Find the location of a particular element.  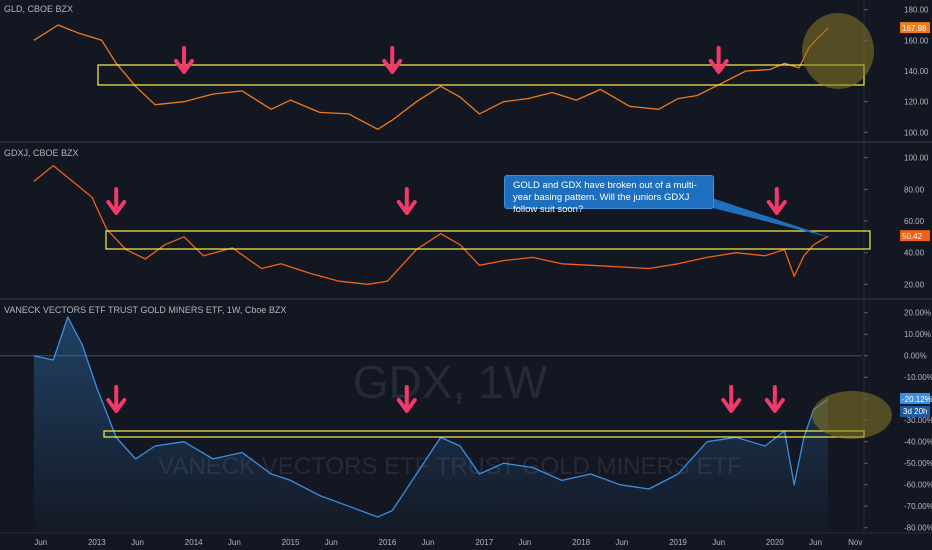

y-tick-label: 160.00 is located at coordinates (916, 40).